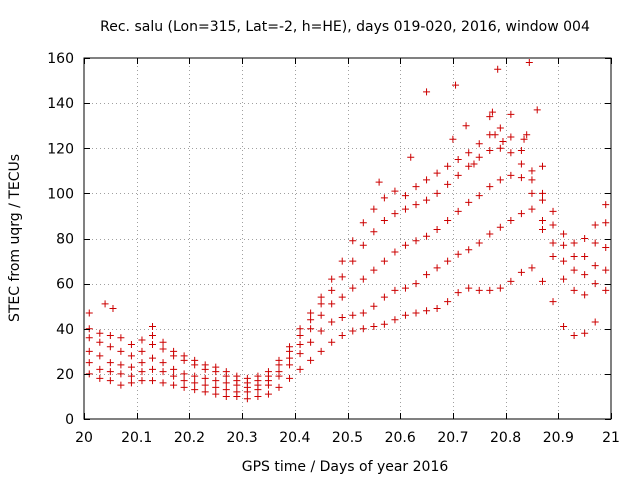 This screenshot has width=640, height=480. What do you see at coordinates (611, 438) in the screenshot?
I see `x-tick-label: 21` at bounding box center [611, 438].